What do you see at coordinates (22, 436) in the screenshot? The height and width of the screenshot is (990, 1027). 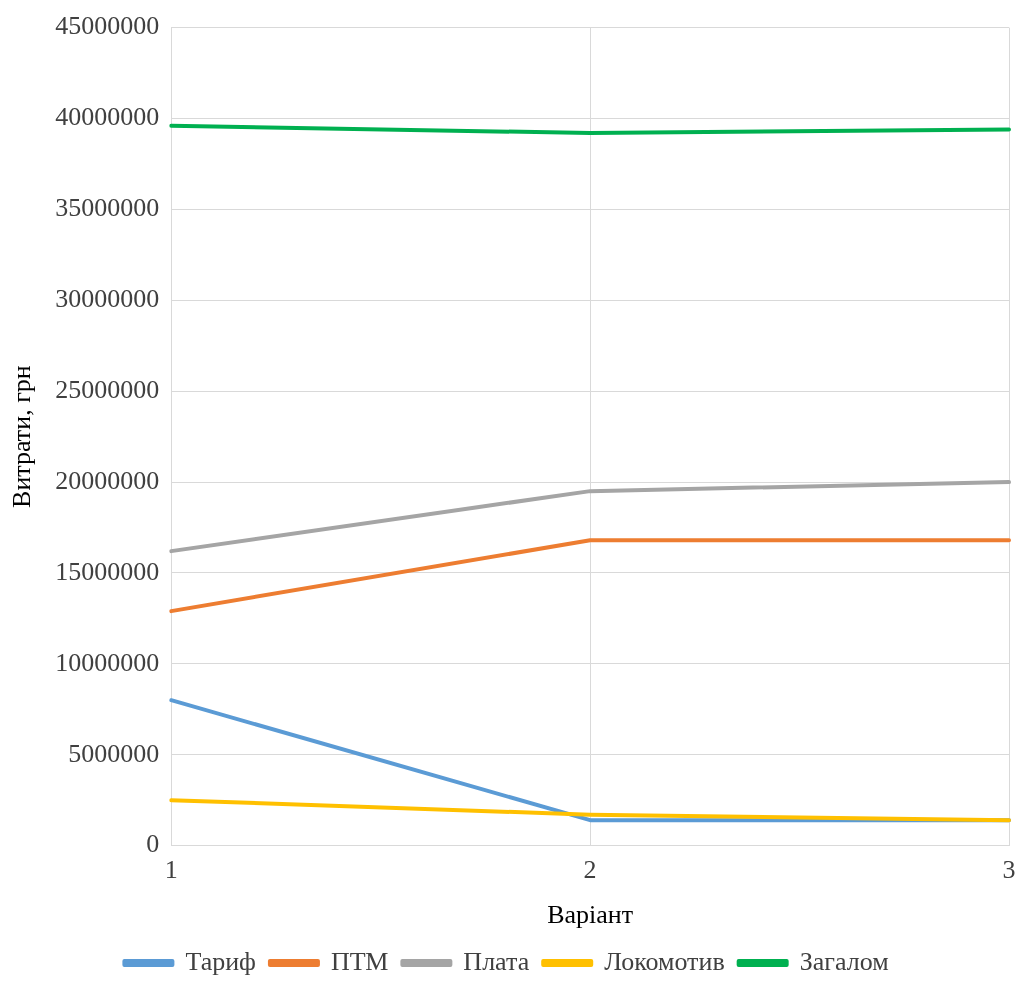 I see `y-axis-title: Витрати, грн` at bounding box center [22, 436].